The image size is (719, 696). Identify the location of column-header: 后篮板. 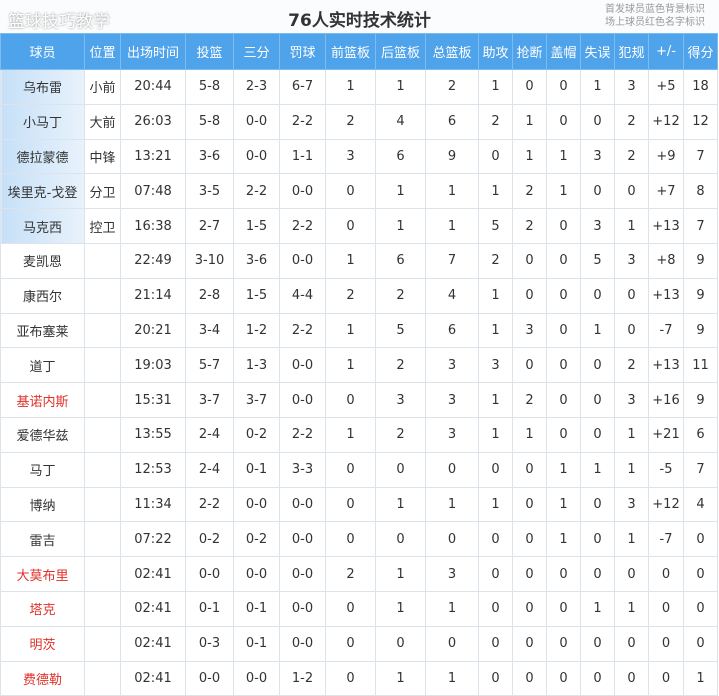
(400, 51).